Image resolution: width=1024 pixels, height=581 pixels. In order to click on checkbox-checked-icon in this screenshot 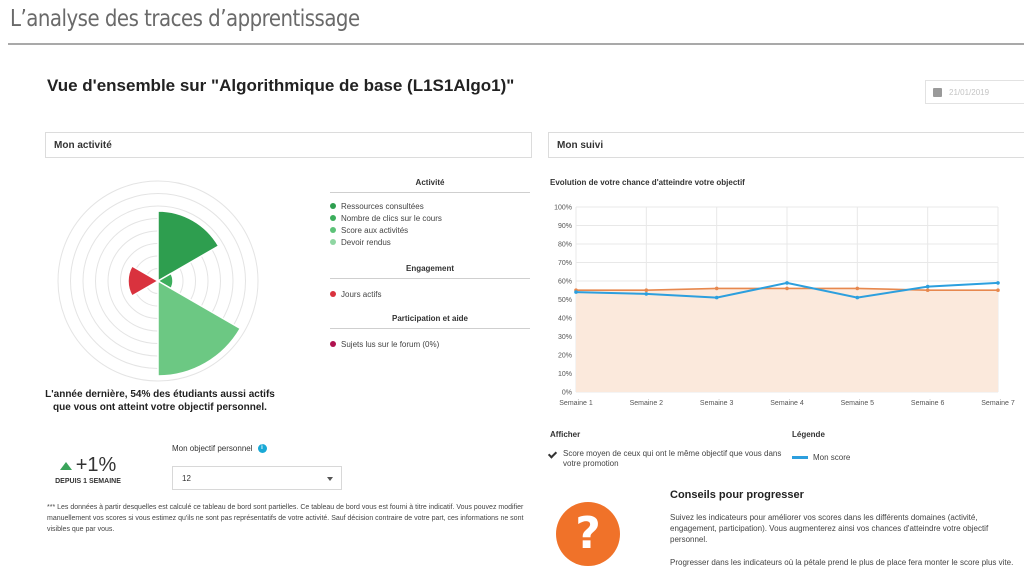, I will do `click(552, 454)`.